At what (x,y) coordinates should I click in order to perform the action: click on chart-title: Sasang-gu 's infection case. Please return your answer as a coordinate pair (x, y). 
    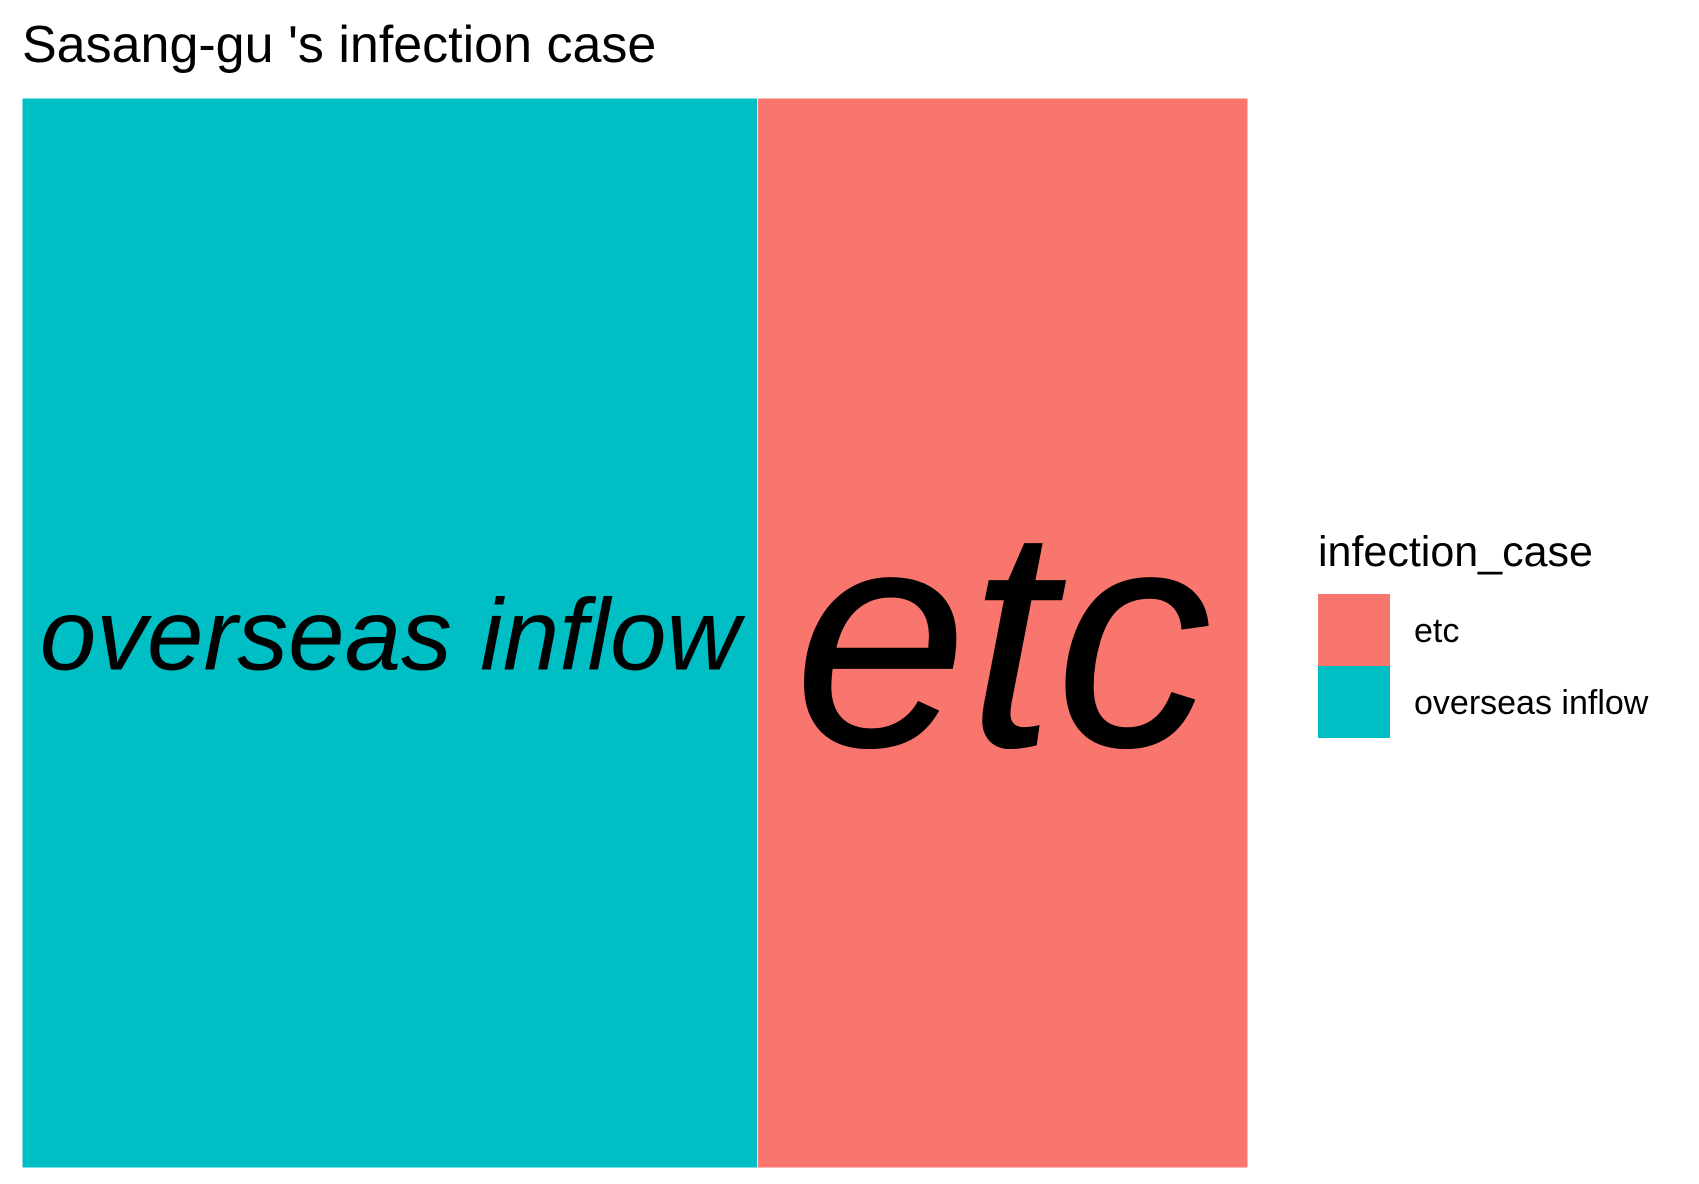
    Looking at the image, I should click on (339, 45).